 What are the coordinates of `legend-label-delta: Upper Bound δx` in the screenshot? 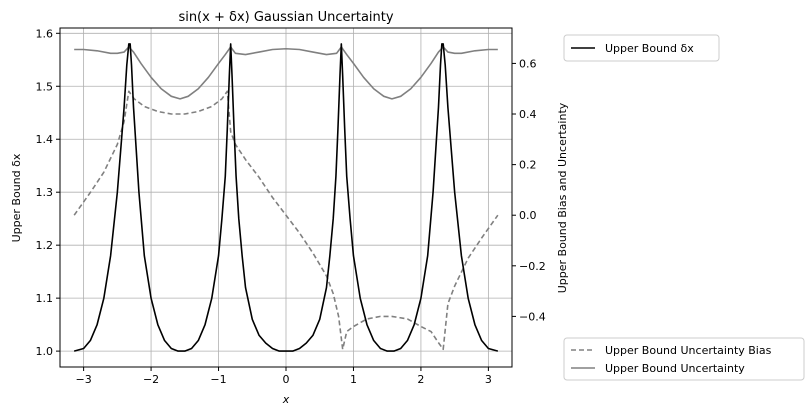 It's located at (649, 48).